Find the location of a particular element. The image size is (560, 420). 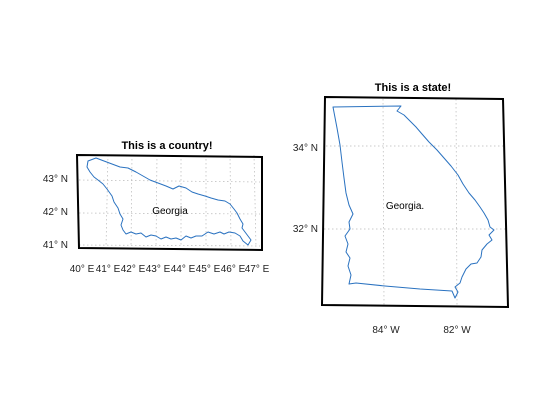

country-lat-tick-43: 43° N is located at coordinates (55, 179).